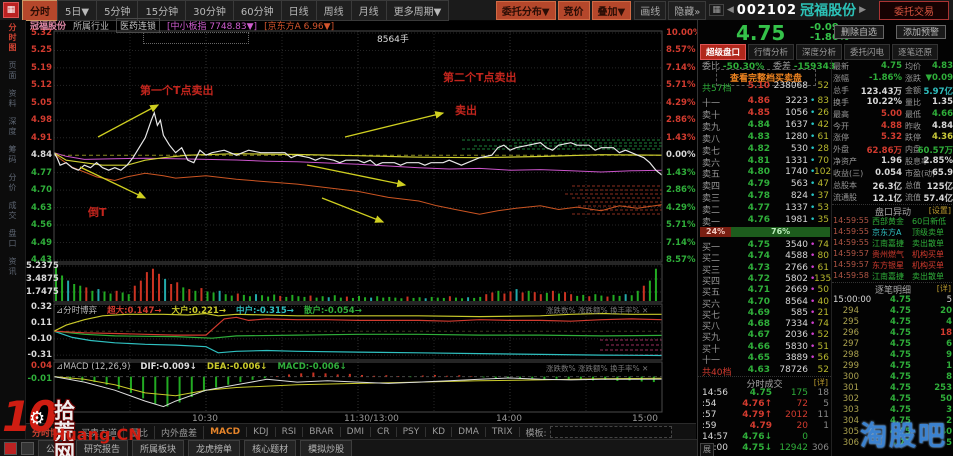 Image resolution: width=953 pixels, height=456 pixels. Describe the element at coordinates (180, 432) in the screenshot. I see `indicator-tab: 内外盘差` at that location.